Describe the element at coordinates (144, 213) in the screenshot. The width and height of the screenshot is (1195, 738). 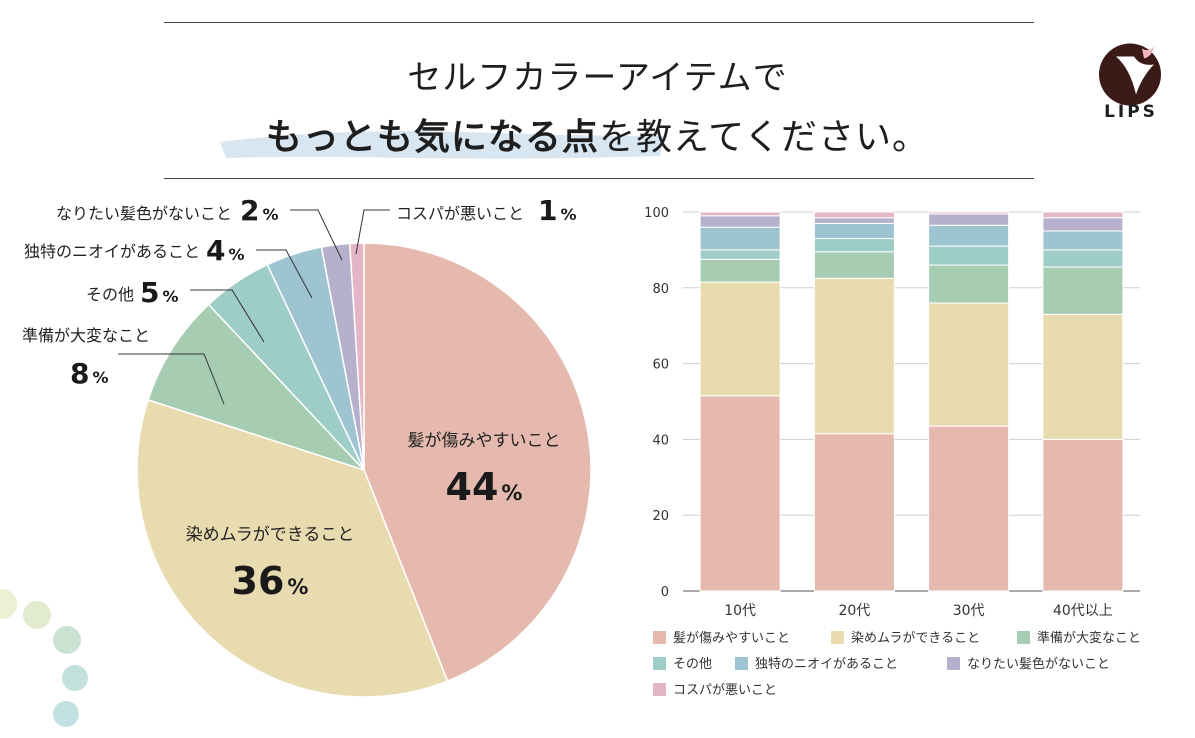
I see `pie-label-name: なりたい髪色がないこと` at that location.